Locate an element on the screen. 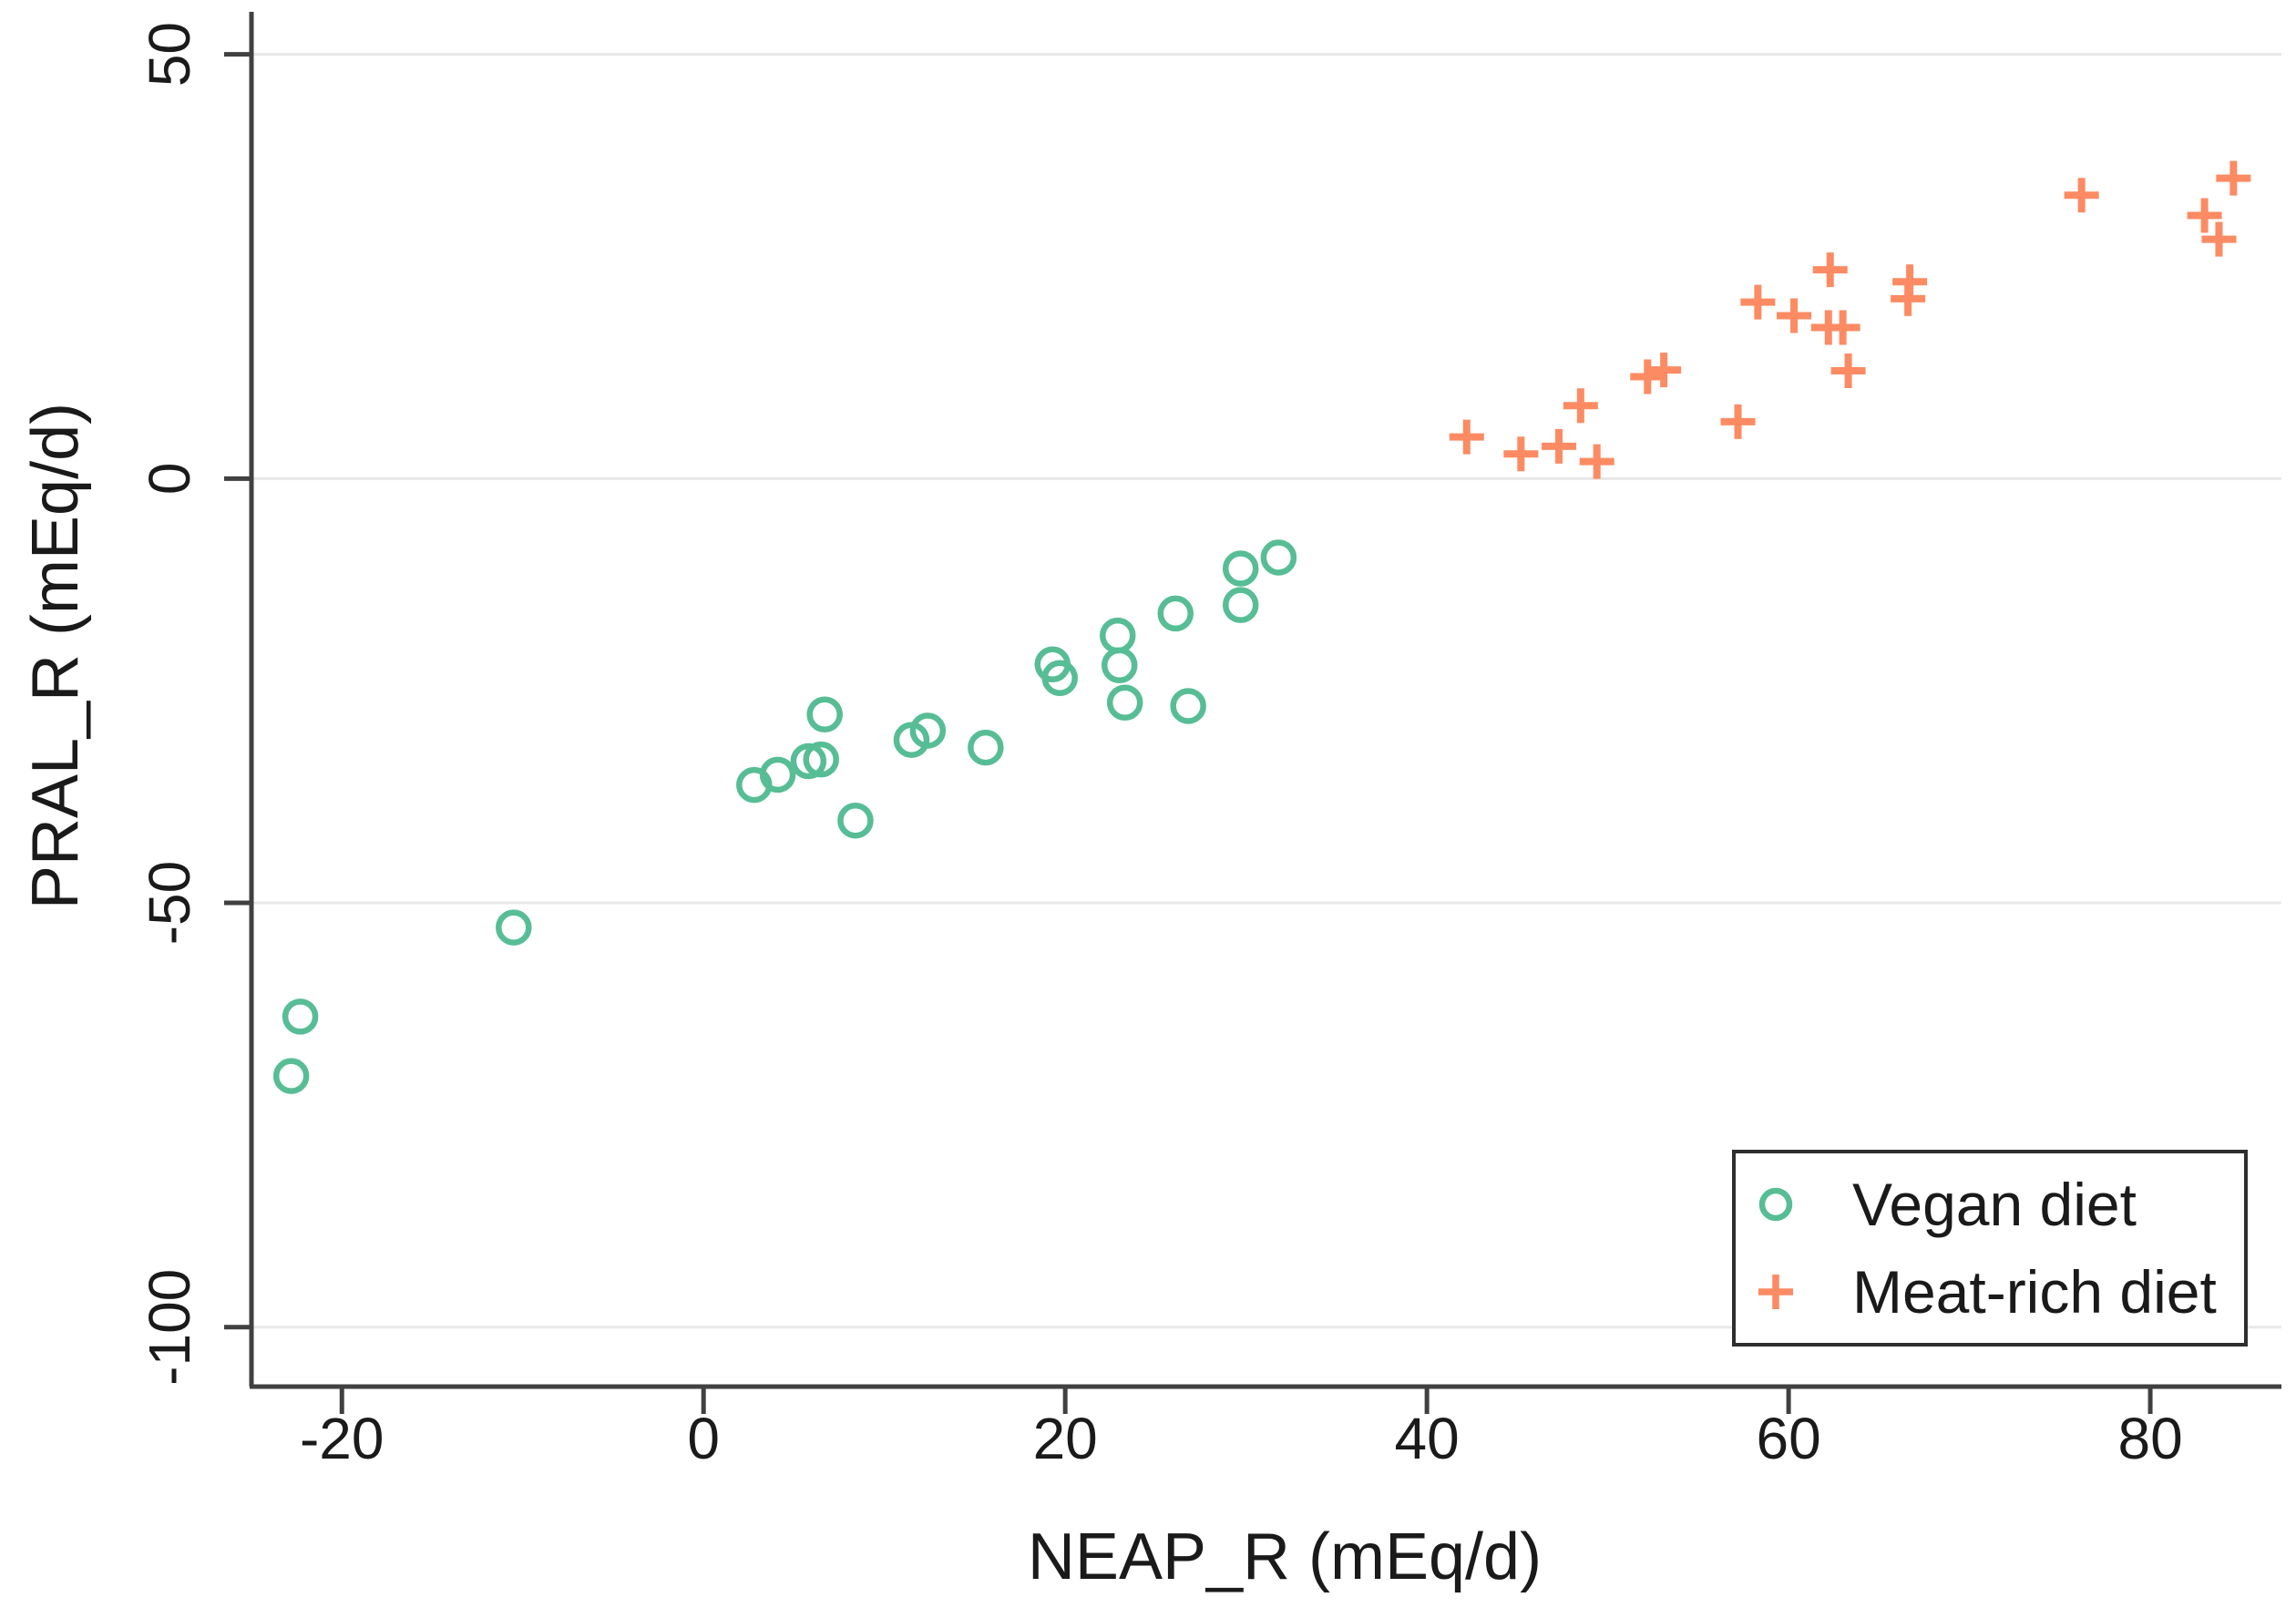  x-tick-label-0: 0 is located at coordinates (704, 1438).